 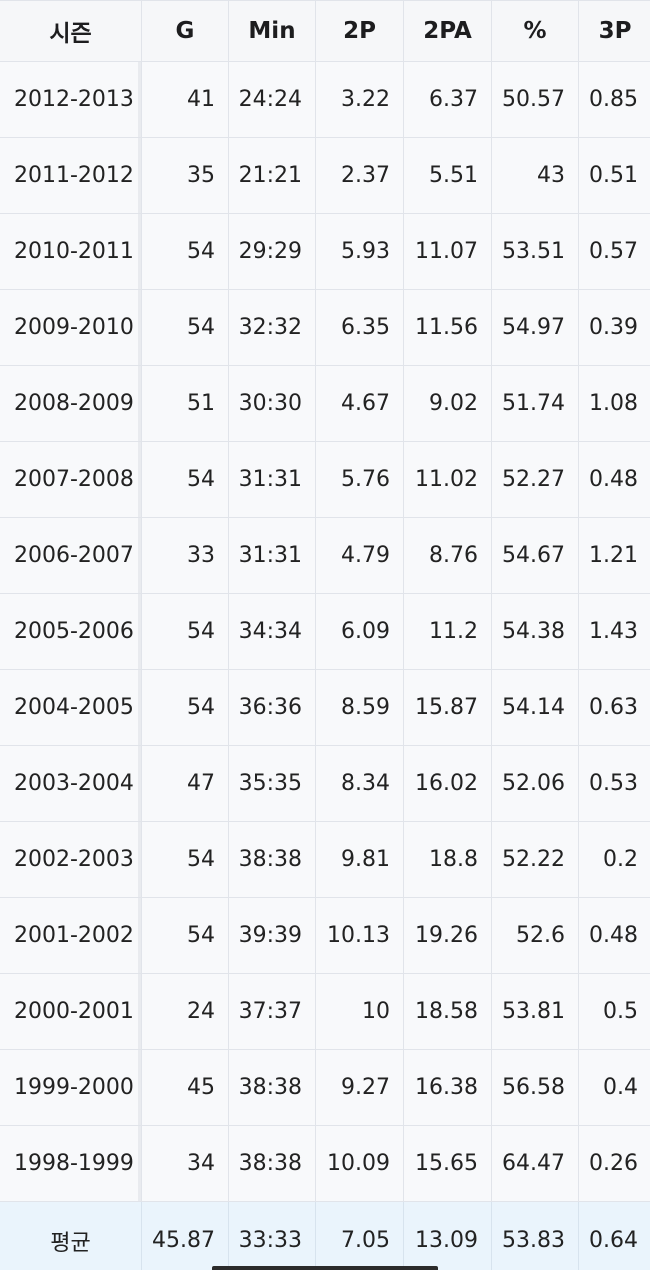 I want to click on 2p-cell: 3.22, so click(x=359, y=99).